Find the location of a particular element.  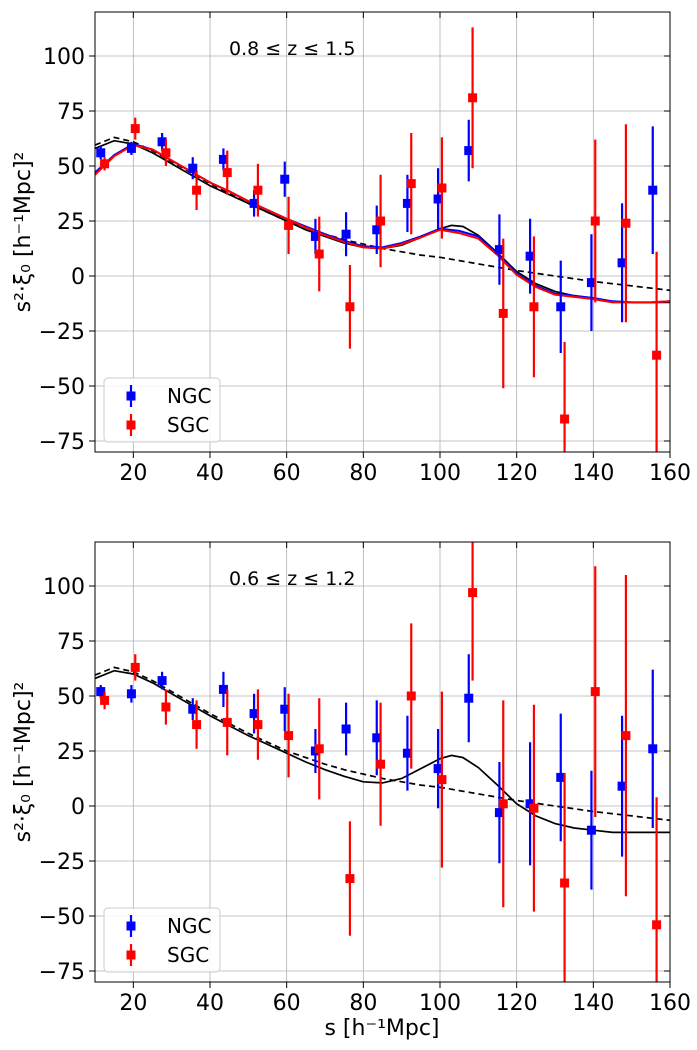

legend-ngc-marker is located at coordinates (131, 396).